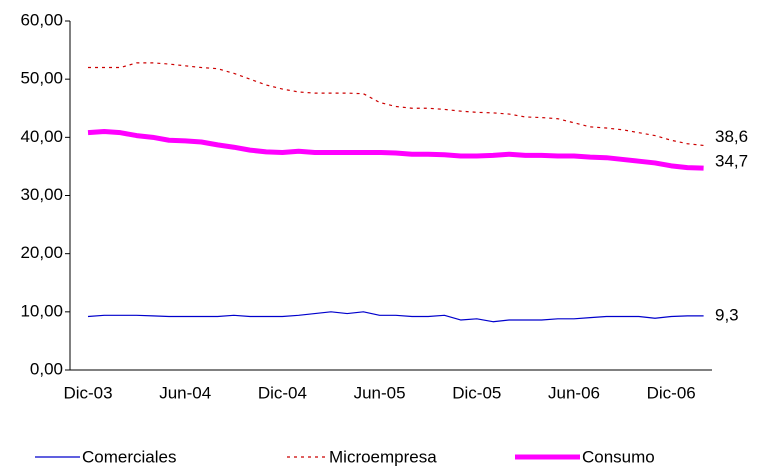 This screenshot has width=758, height=469. What do you see at coordinates (618, 456) in the screenshot?
I see `legend-label: Consumo` at bounding box center [618, 456].